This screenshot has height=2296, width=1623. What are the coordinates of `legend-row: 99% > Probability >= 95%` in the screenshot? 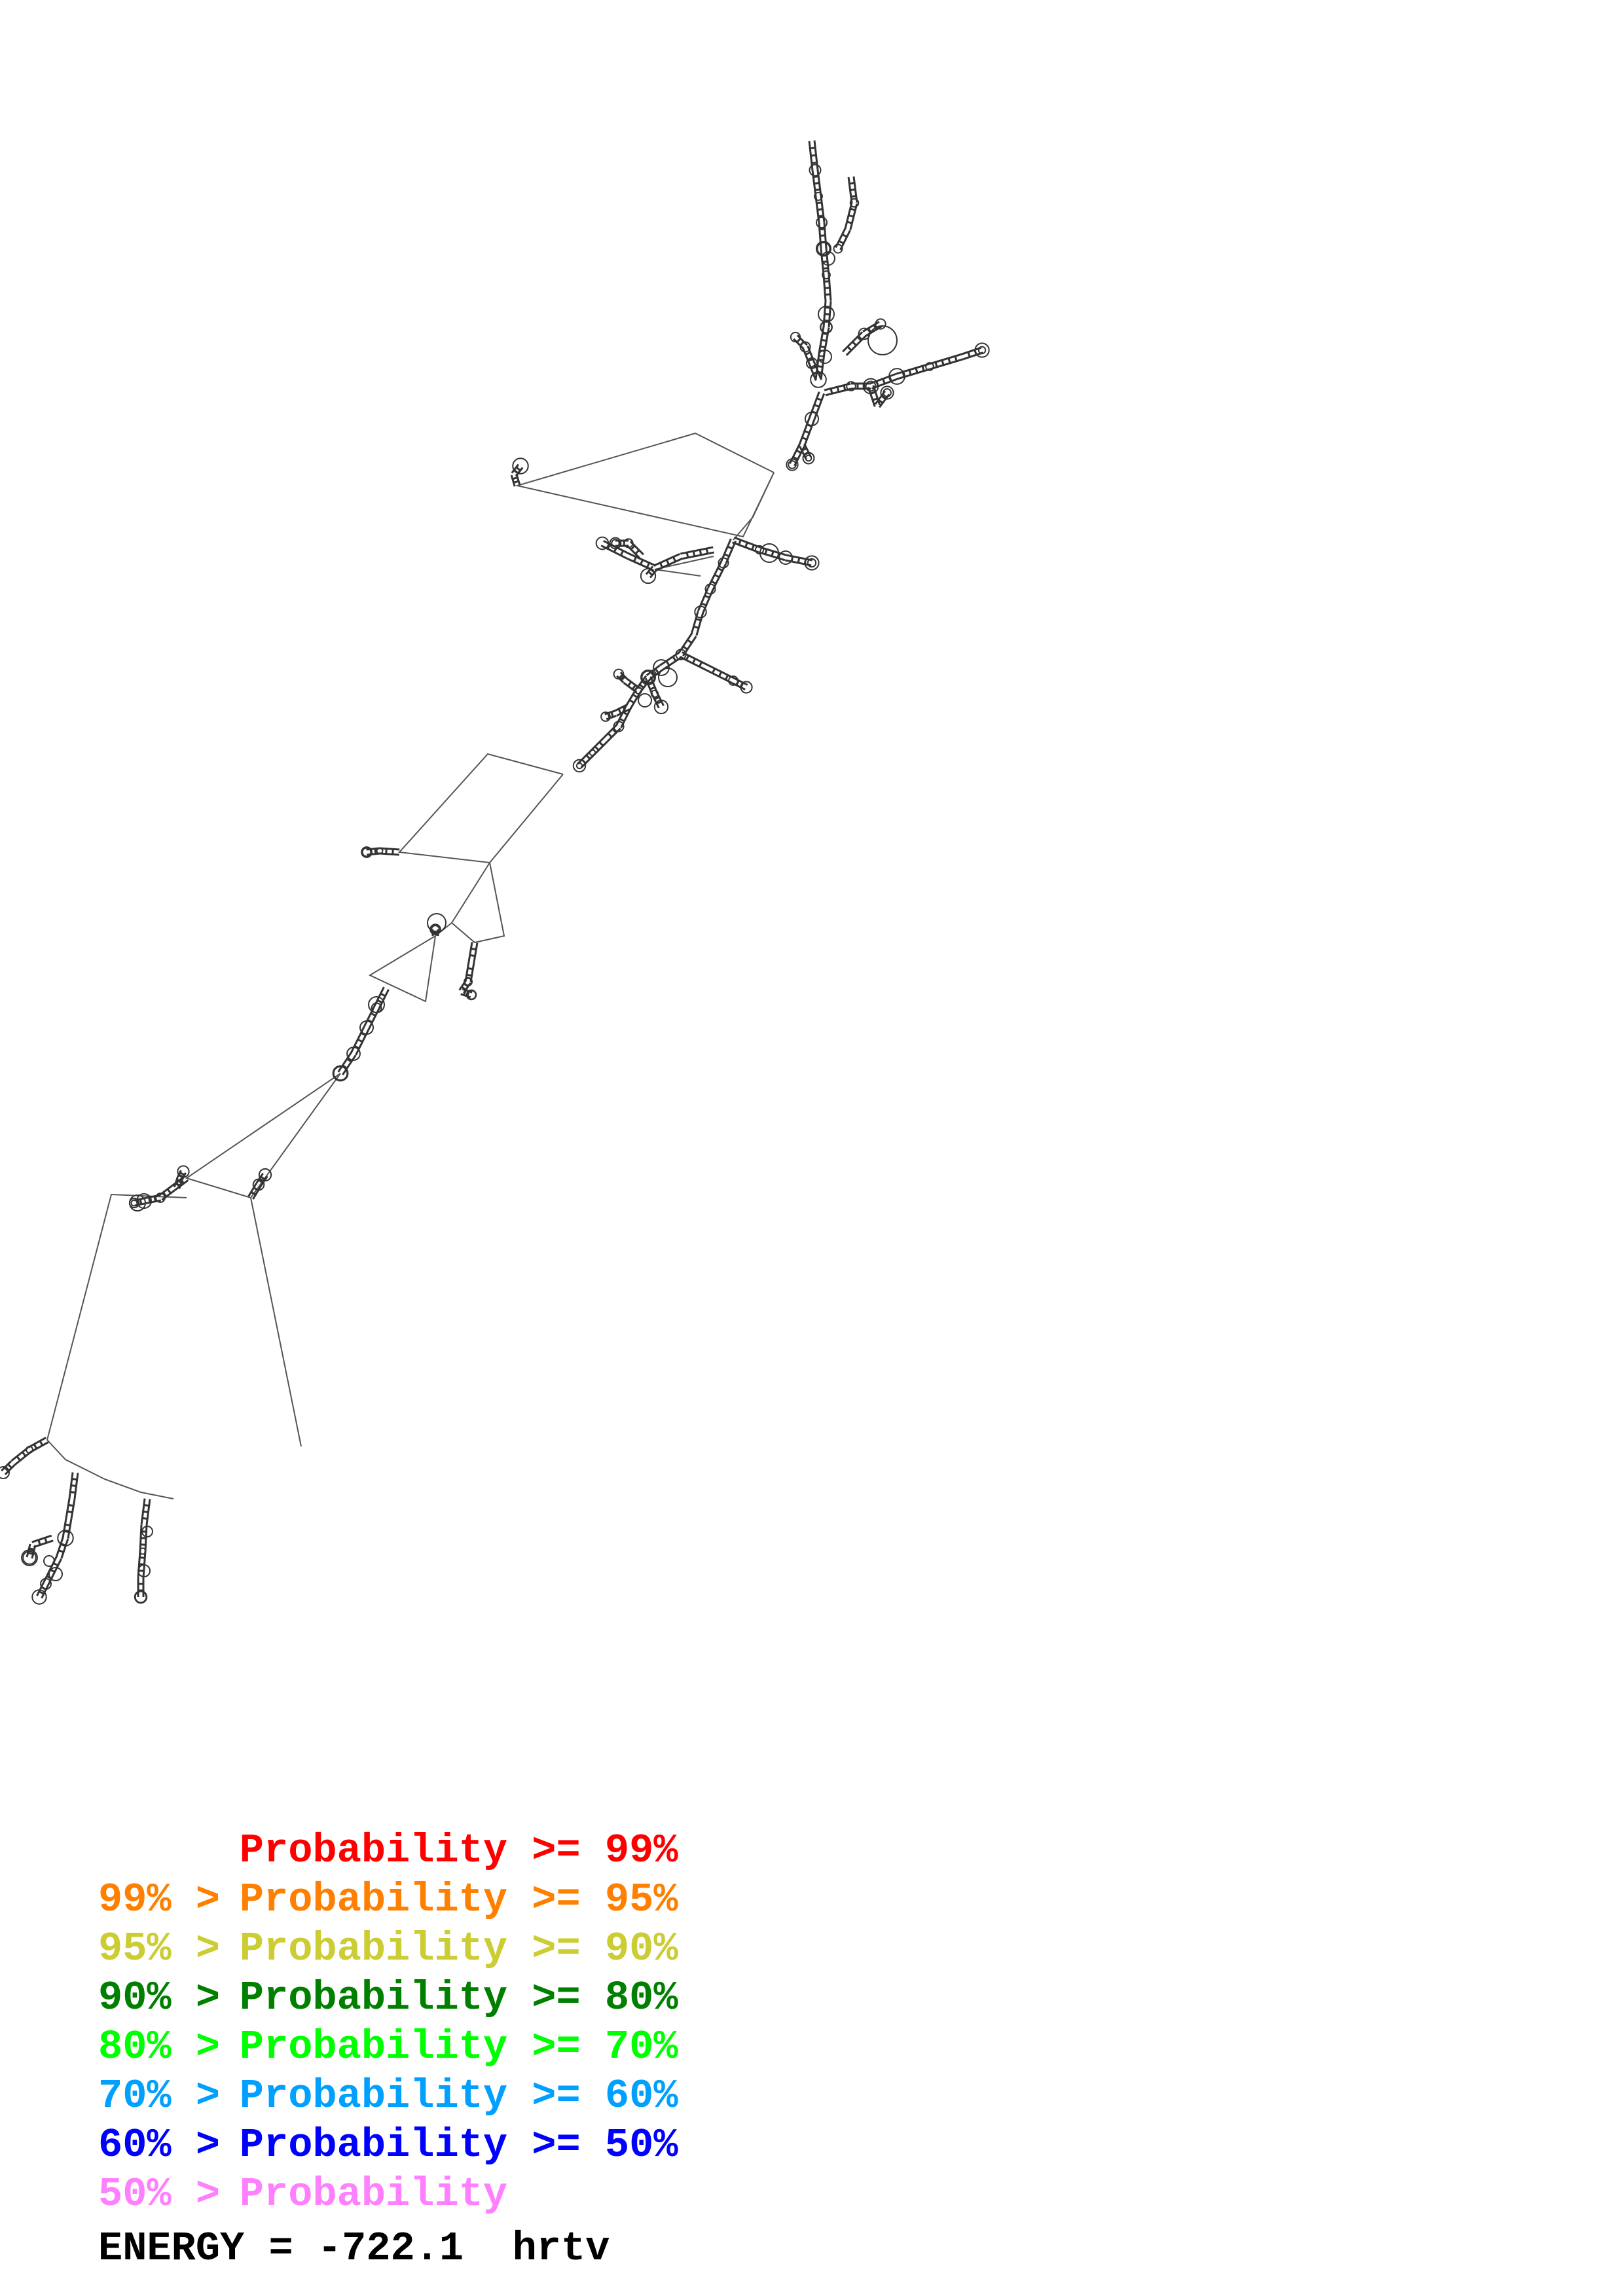 It's located at (388, 1899).